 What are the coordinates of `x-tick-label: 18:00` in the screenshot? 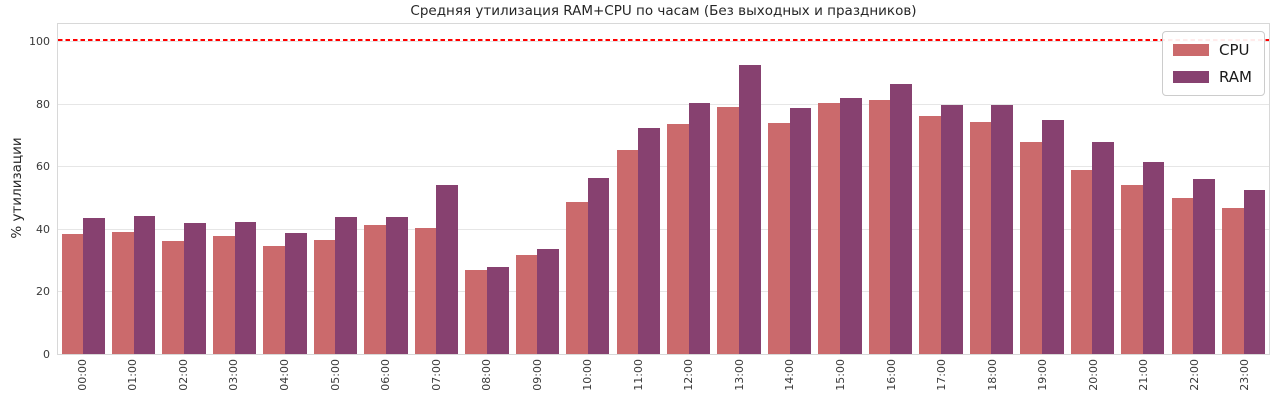 It's located at (992, 375).